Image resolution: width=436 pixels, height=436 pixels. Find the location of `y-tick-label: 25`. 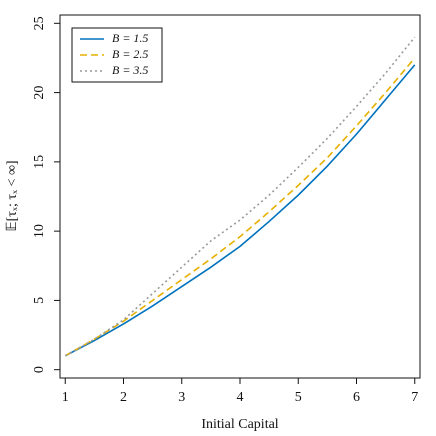

y-tick-label: 25 is located at coordinates (39, 23).